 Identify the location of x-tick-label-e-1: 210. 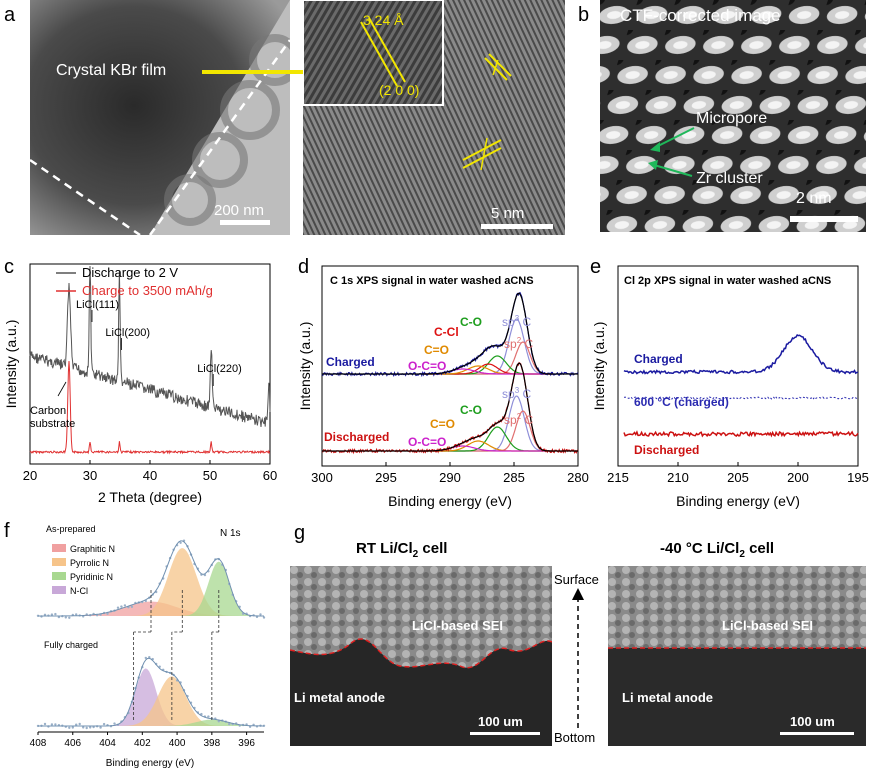
(678, 477).